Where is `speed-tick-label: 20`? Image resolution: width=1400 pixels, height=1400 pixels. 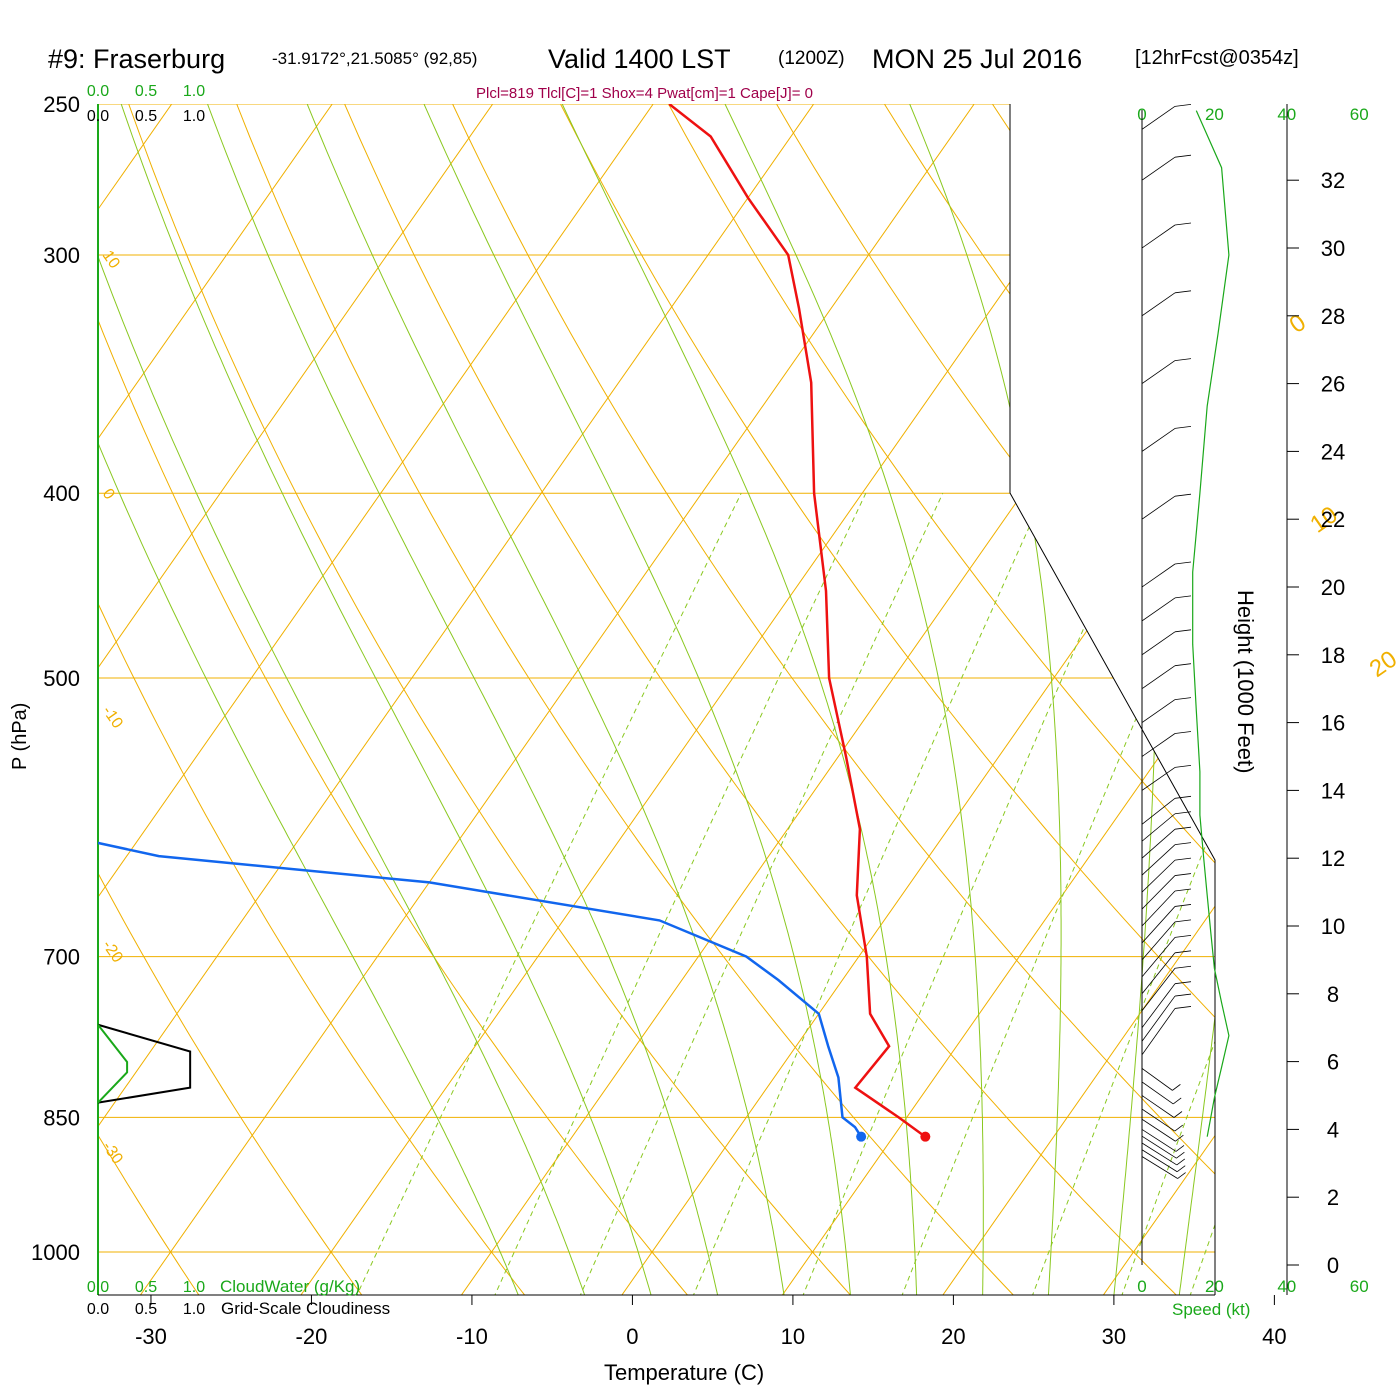
speed-tick-label: 20 is located at coordinates (1214, 1286).